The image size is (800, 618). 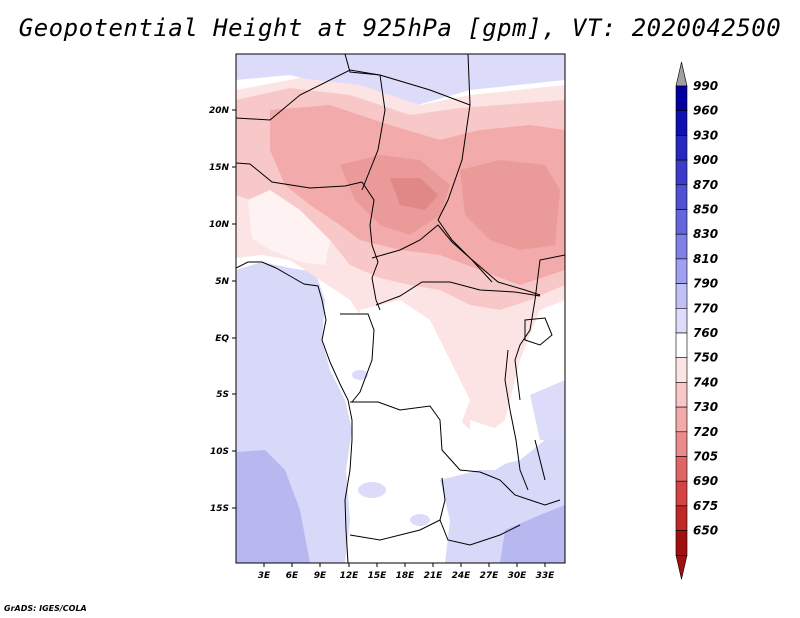 What do you see at coordinates (540, 460) in the screenshot?
I see `lake-malawi` at bounding box center [540, 460].